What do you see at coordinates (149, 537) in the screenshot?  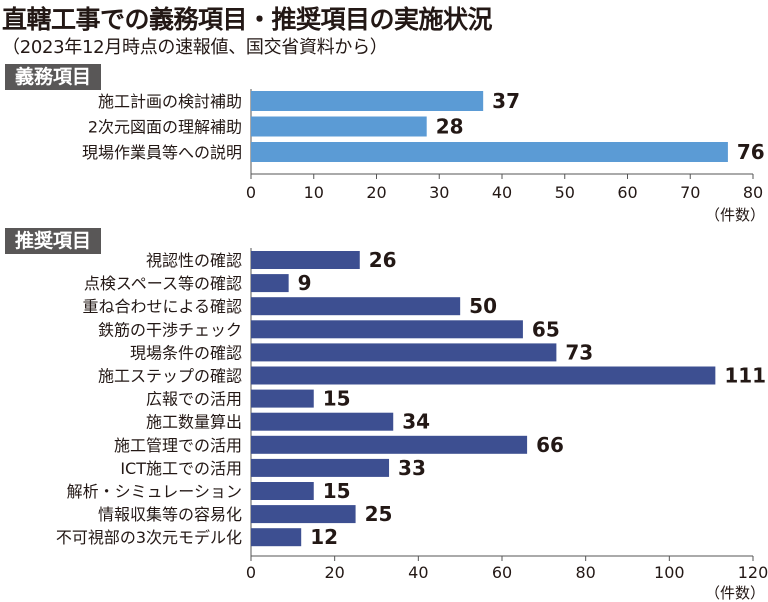 I see `recommended-category-label: 不可視部の3次元モデル化` at bounding box center [149, 537].